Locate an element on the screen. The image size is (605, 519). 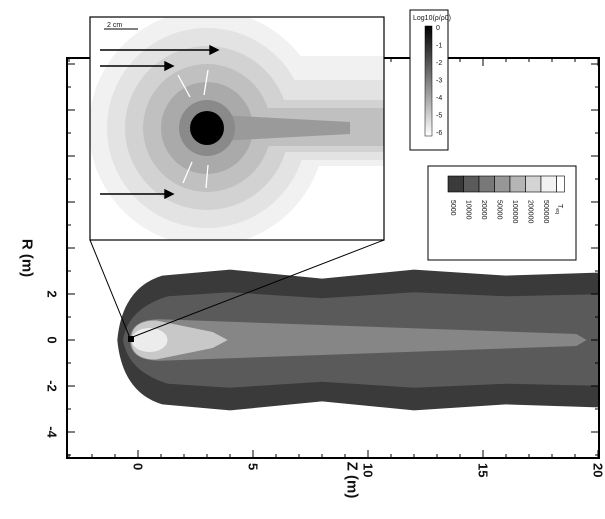
inset-colorbar-tick: -4 is located at coordinates (439, 98).